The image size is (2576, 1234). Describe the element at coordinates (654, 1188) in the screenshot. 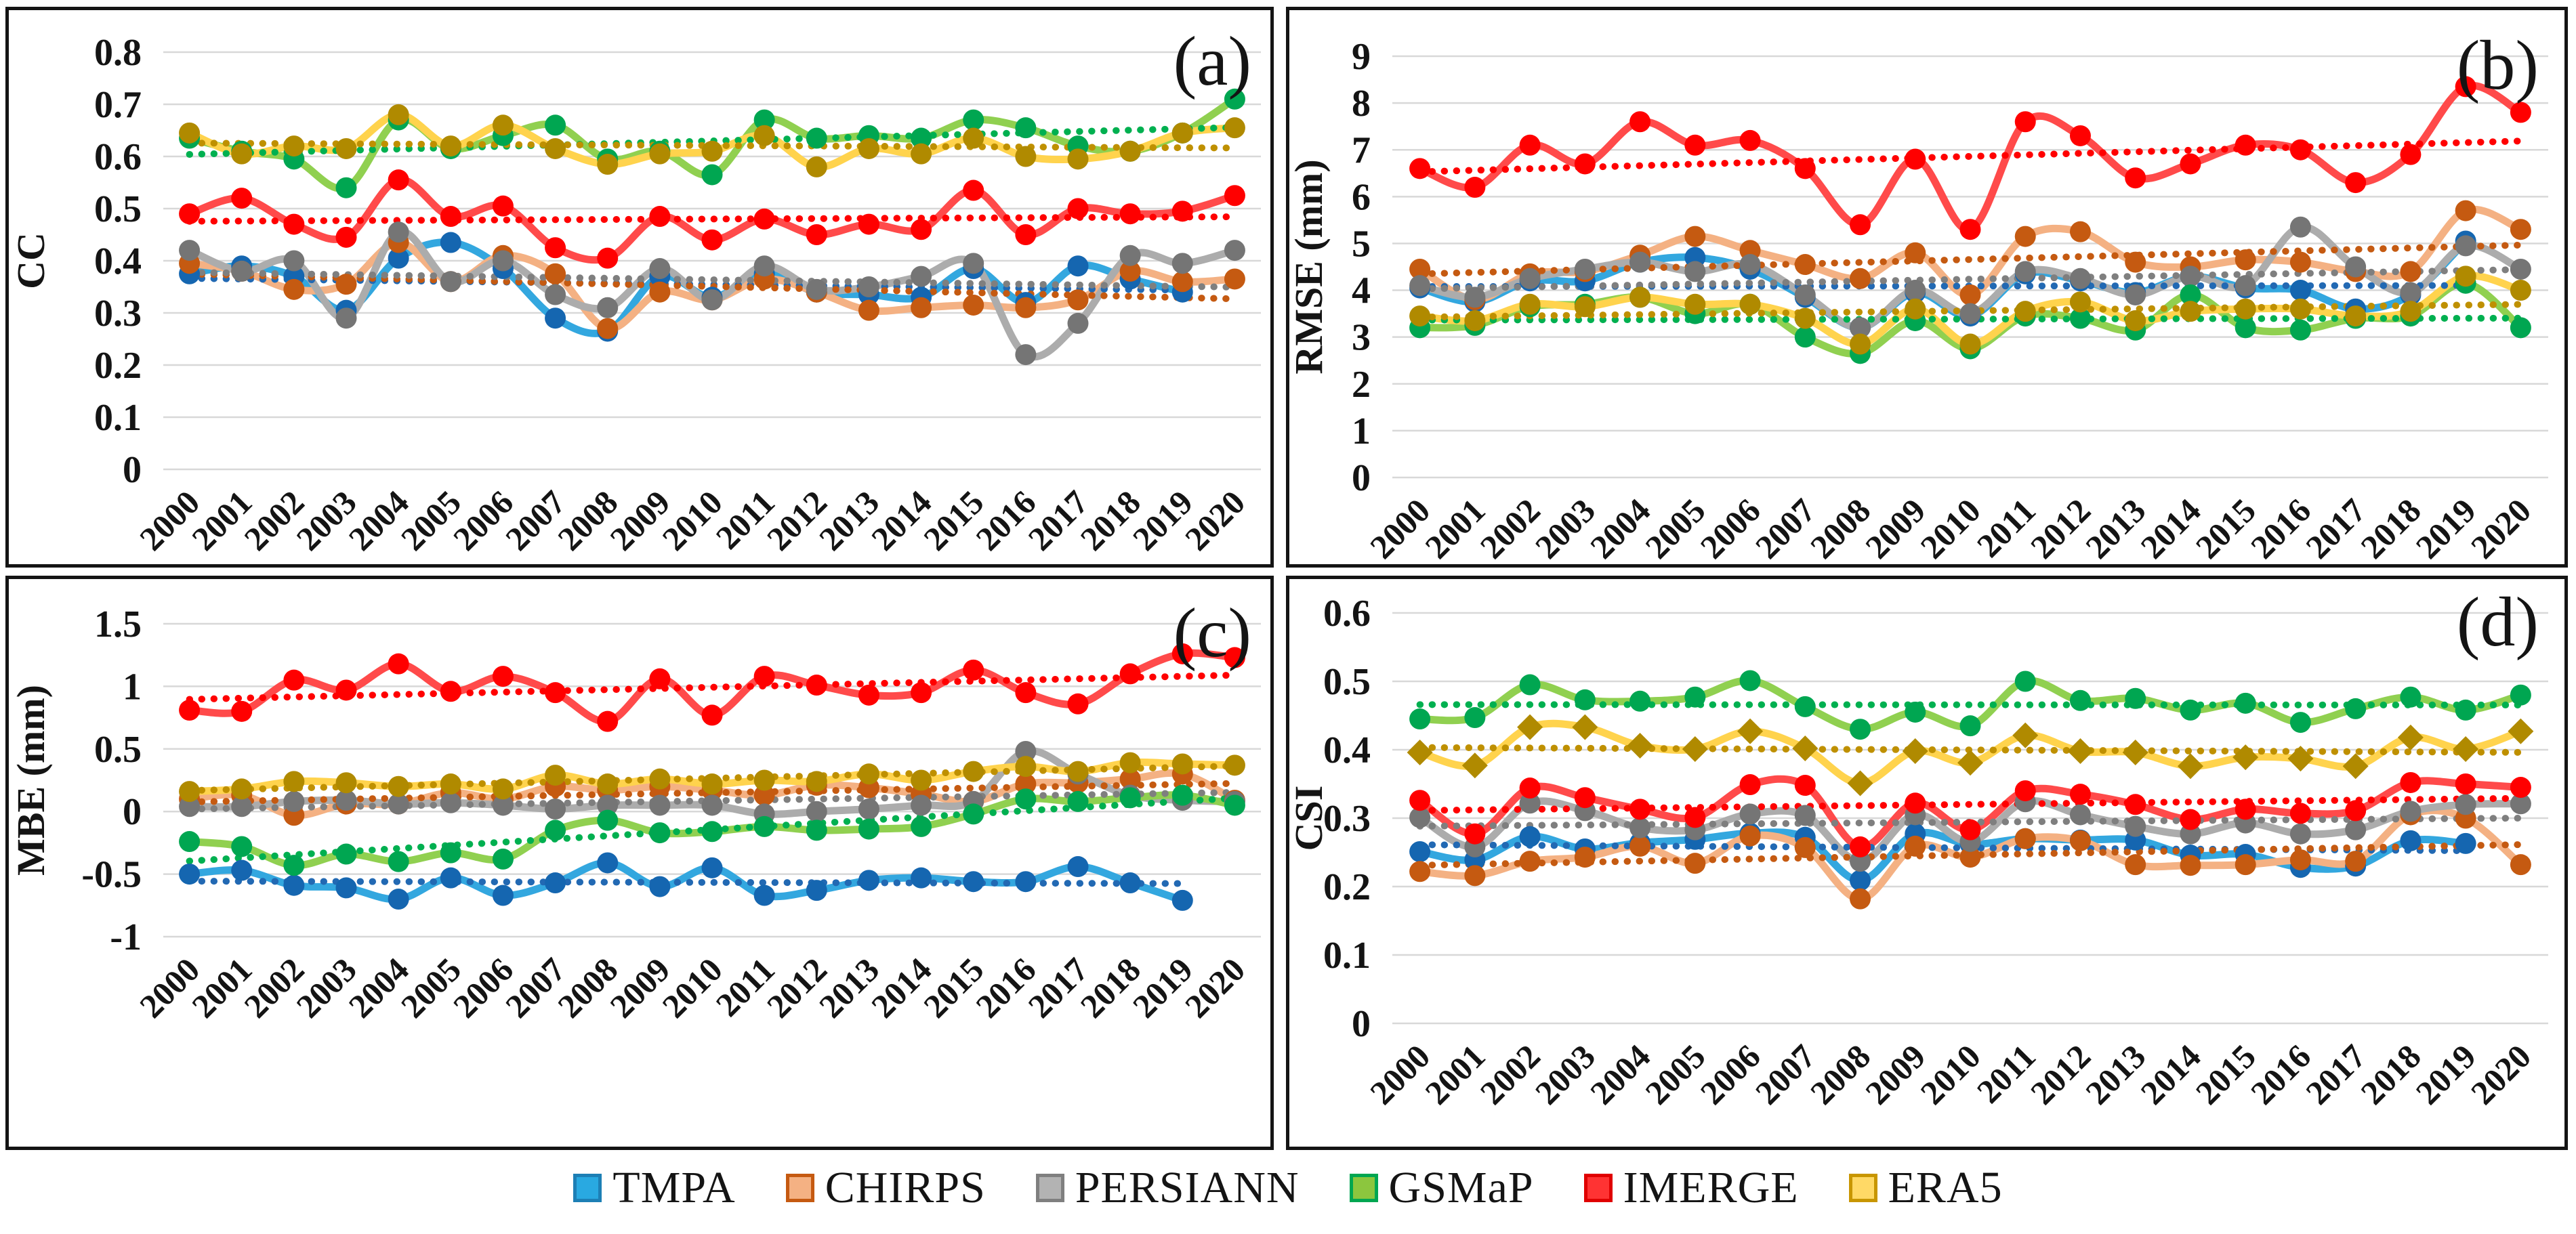

I see `legend-item-tmpa: TMPA` at that location.